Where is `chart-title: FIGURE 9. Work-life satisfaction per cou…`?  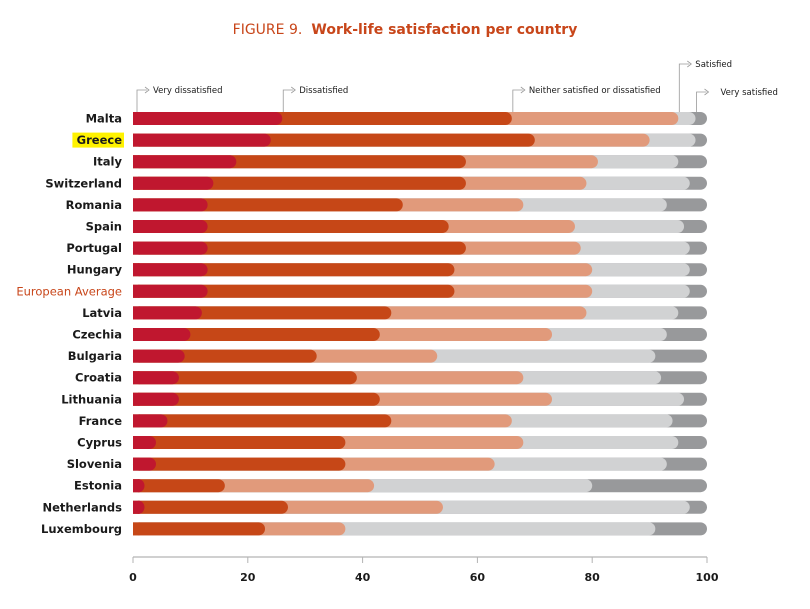
chart-title: FIGURE 9. Work-life satisfaction per cou… is located at coordinates (405, 28).